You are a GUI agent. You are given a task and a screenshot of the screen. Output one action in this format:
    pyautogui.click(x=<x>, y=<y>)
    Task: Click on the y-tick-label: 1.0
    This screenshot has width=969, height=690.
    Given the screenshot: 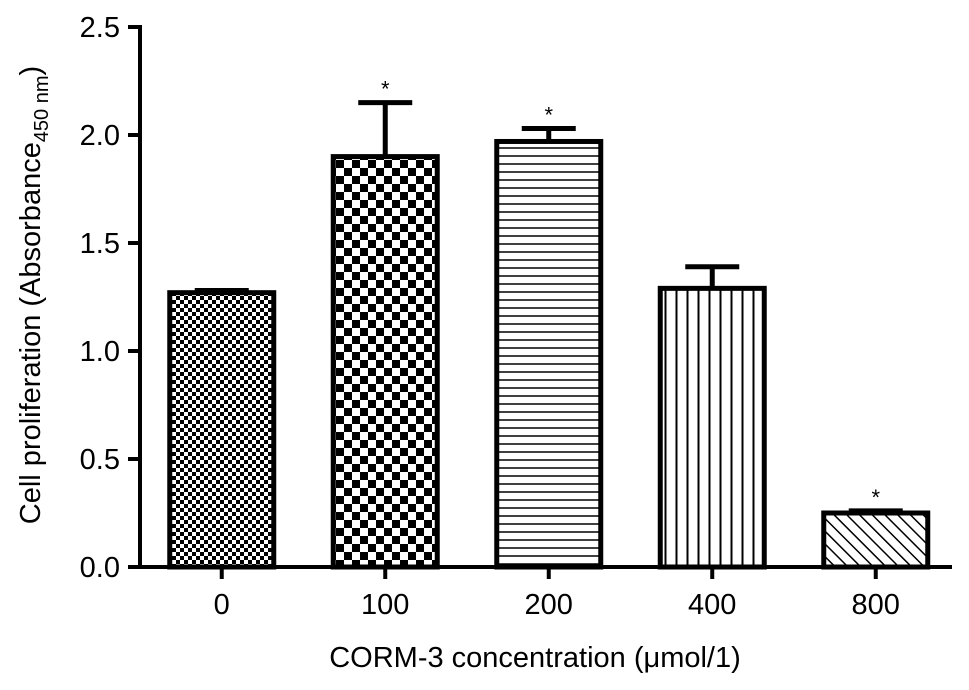 What is the action you would take?
    pyautogui.click(x=100, y=352)
    